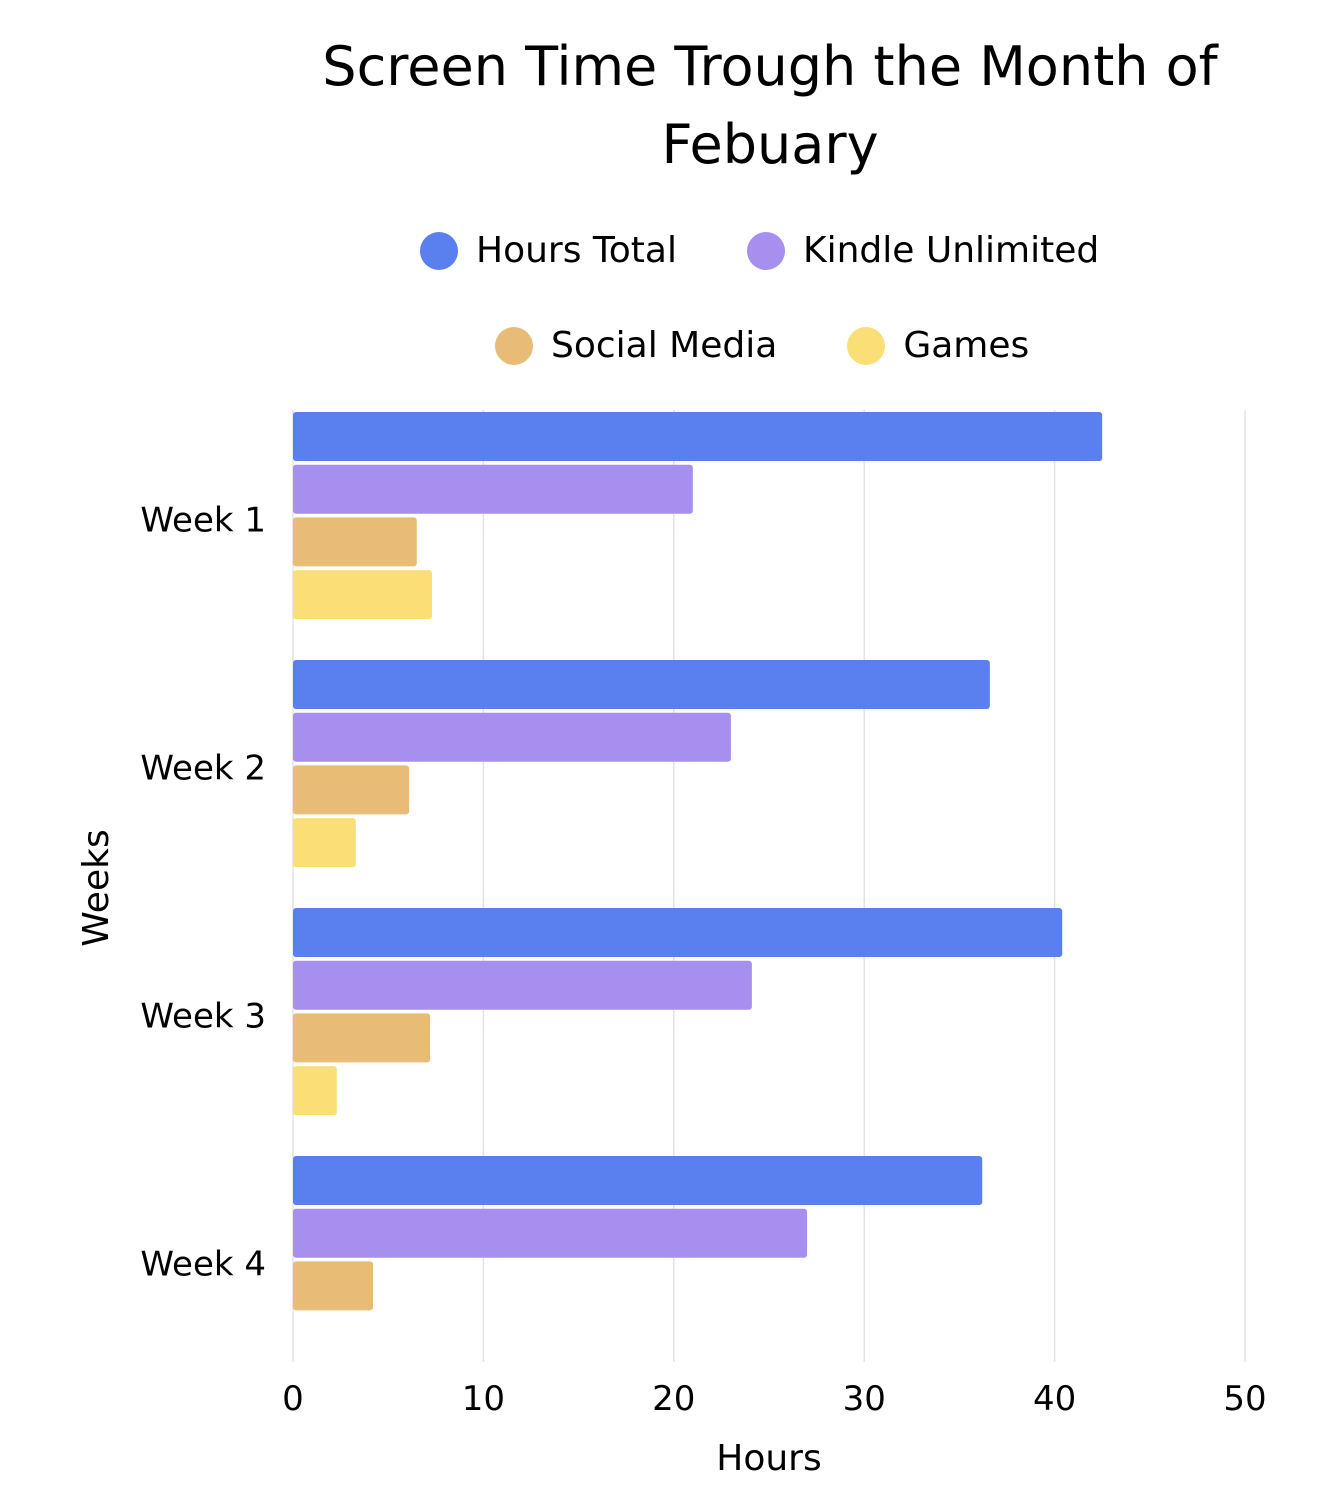 This screenshot has width=1344, height=1502. Describe the element at coordinates (664, 345) in the screenshot. I see `legend-label-social-media: Social Media` at that location.